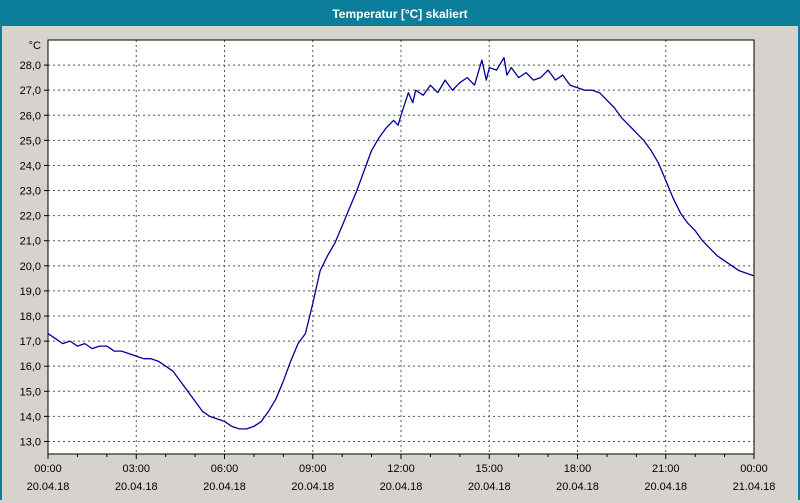  I want to click on window-titlebar: Temperatur [°C] skaliert, so click(400, 14).